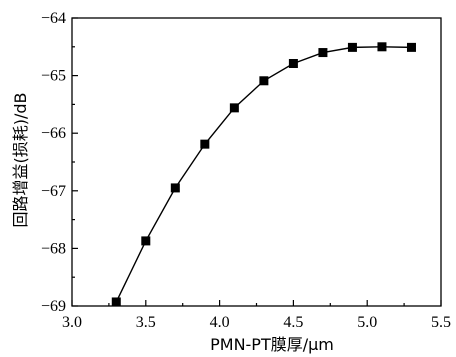 The width and height of the screenshot is (456, 357). What do you see at coordinates (146, 322) in the screenshot?
I see `x-tick-label: 3.5` at bounding box center [146, 322].